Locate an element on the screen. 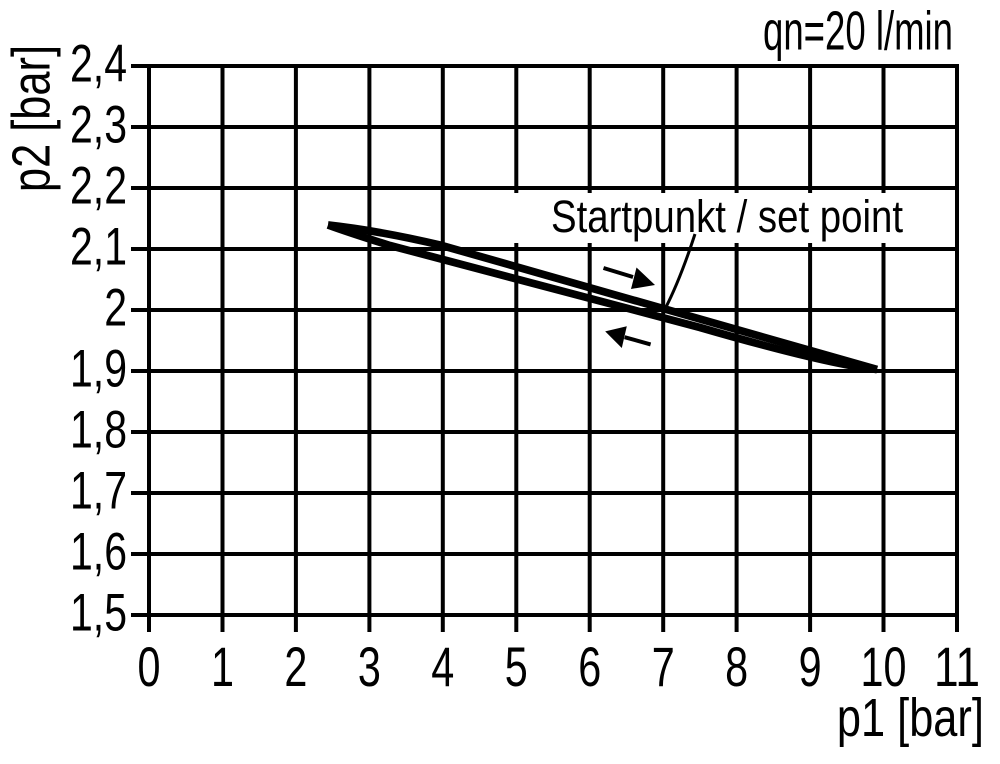 The width and height of the screenshot is (1000, 764). svg-text: 4 is located at coordinates (442, 666).